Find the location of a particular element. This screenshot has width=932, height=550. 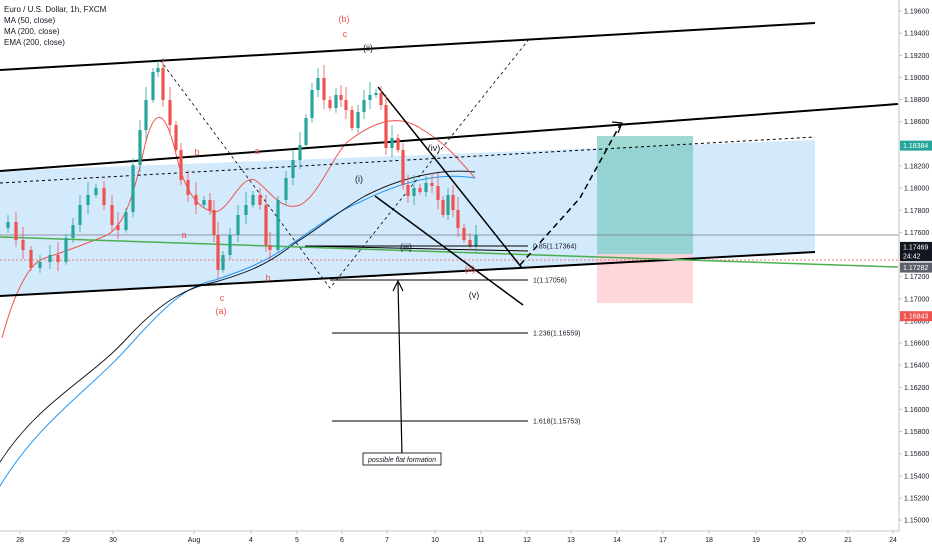

legend-ma200: MA (200, close) is located at coordinates (32, 31).